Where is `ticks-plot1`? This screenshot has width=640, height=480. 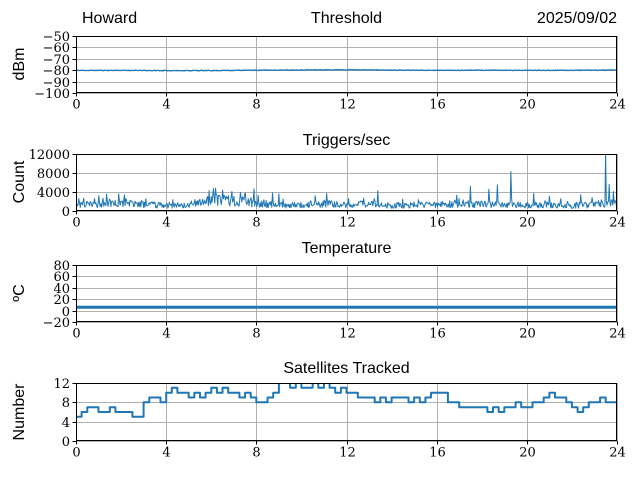
ticks-plot1 is located at coordinates (345, 66).